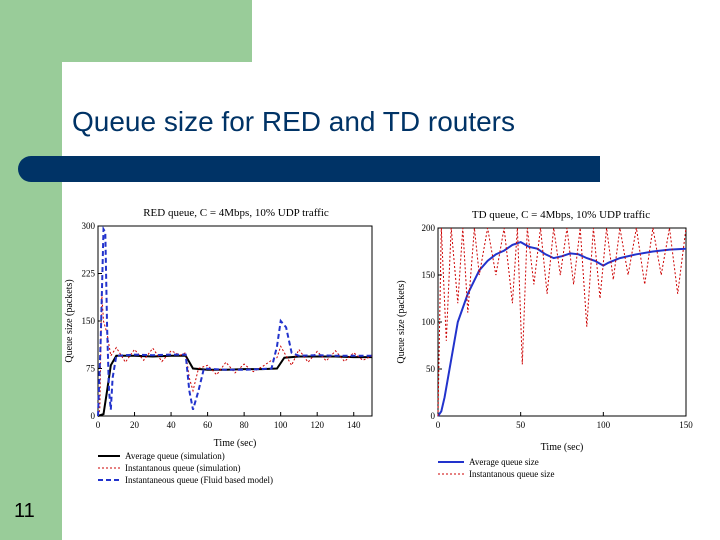 The width and height of the screenshot is (720, 540). What do you see at coordinates (521, 425) in the screenshot?
I see `x-tick-label: 50` at bounding box center [521, 425].